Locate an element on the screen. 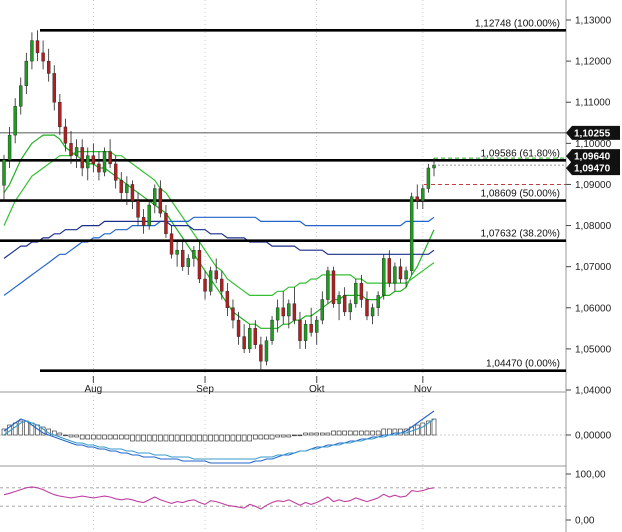 The image size is (622, 532). rsi-tick-label: 0,00 is located at coordinates (585, 521).